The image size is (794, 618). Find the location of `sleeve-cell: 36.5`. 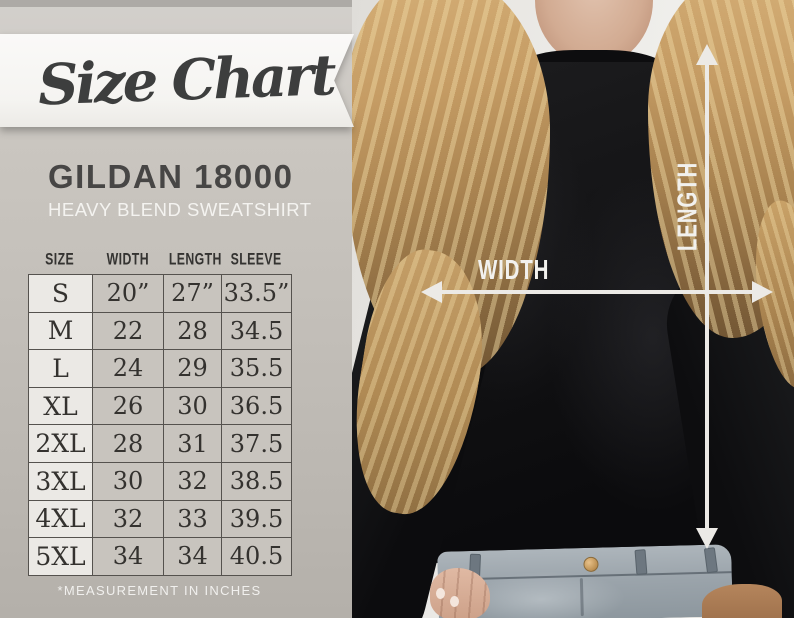

sleeve-cell: 36.5 is located at coordinates (256, 406).